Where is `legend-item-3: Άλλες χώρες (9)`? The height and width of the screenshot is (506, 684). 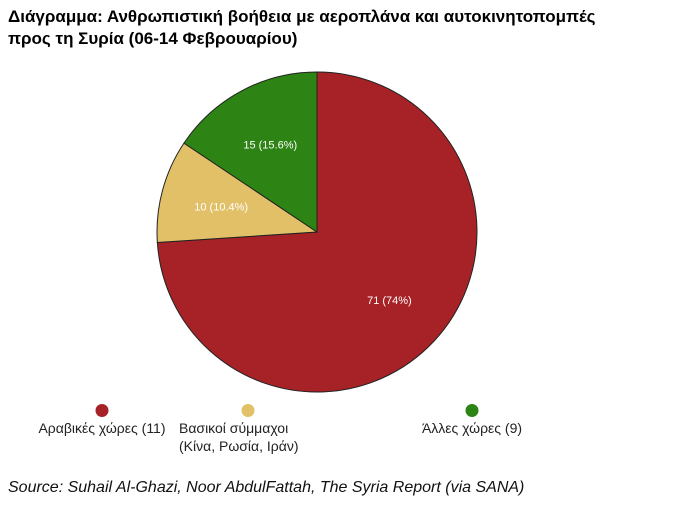
legend-item-3: Άλλες χώρες (9) is located at coordinates (472, 420).